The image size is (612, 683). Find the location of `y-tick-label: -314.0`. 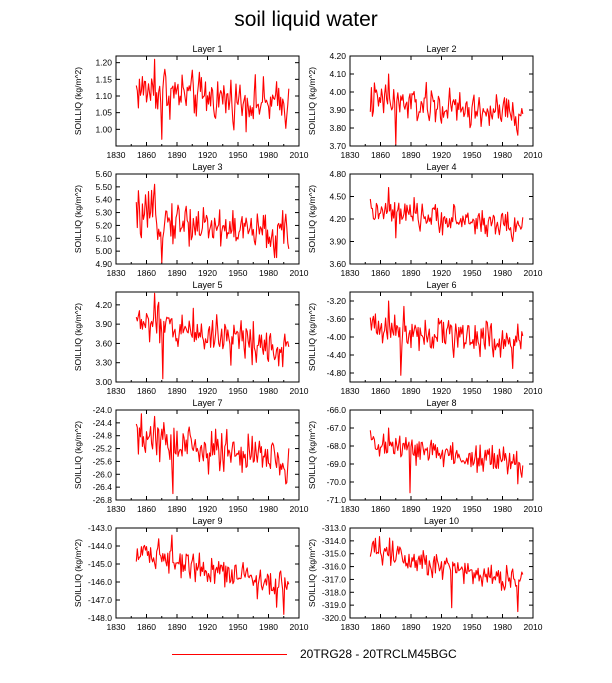

y-tick-label: -314.0 is located at coordinates (334, 541).